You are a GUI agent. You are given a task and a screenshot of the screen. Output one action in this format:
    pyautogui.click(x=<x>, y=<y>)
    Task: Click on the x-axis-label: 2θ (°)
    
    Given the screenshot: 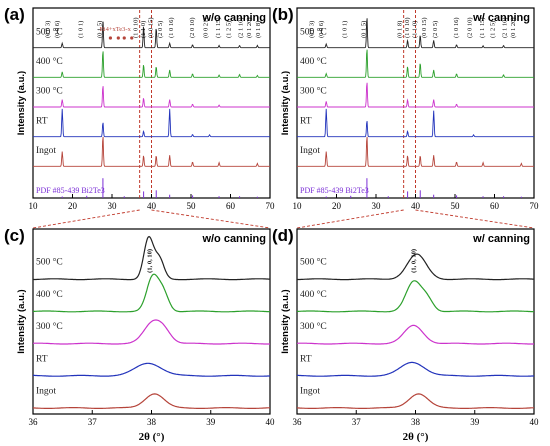 What is the action you would take?
    pyautogui.click(x=152, y=437)
    